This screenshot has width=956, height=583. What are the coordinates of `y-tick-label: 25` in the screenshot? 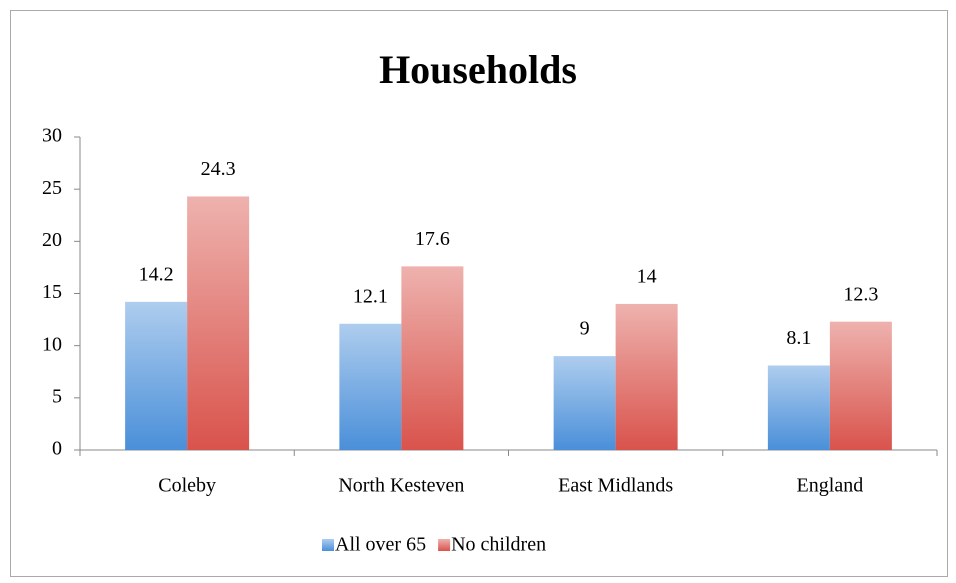 It's located at (52, 188).